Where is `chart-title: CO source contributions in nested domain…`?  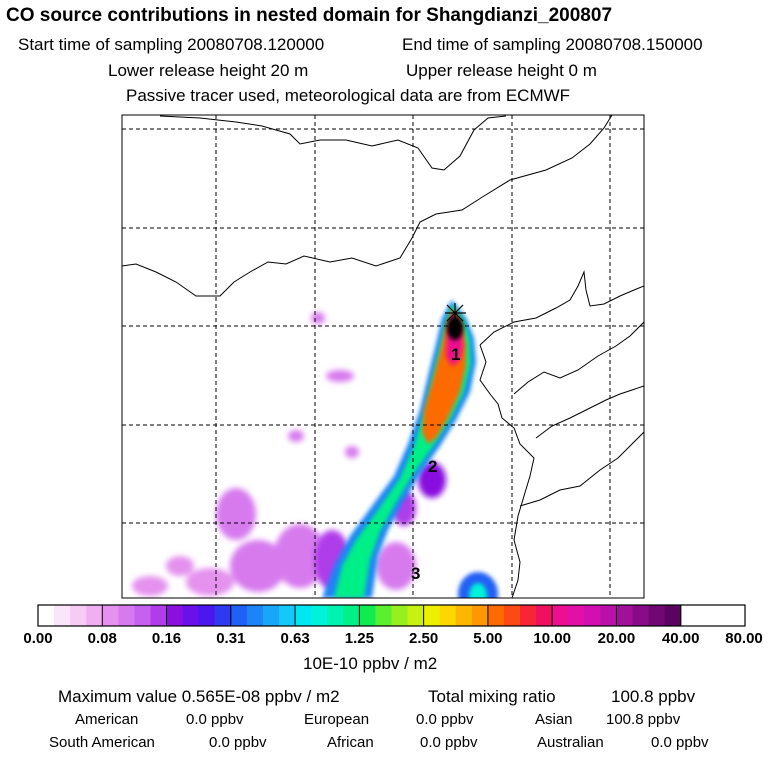
chart-title: CO source contributions in nested domain… is located at coordinates (309, 15).